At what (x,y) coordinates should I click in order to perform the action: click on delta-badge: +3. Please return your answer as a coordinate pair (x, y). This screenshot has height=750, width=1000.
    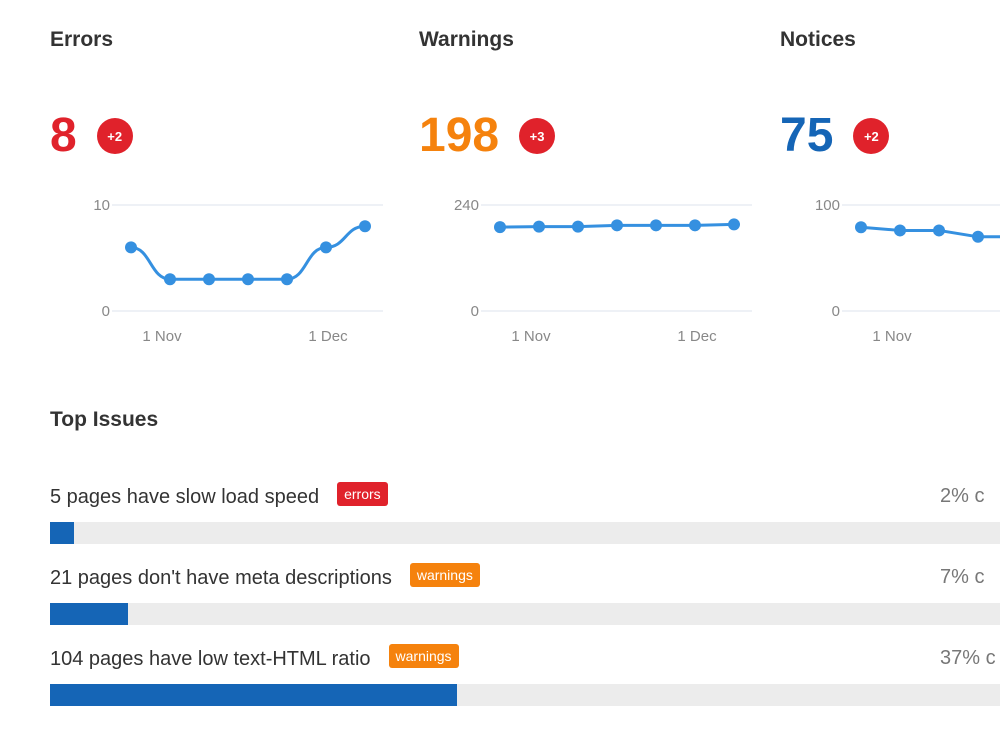
    Looking at the image, I should click on (537, 136).